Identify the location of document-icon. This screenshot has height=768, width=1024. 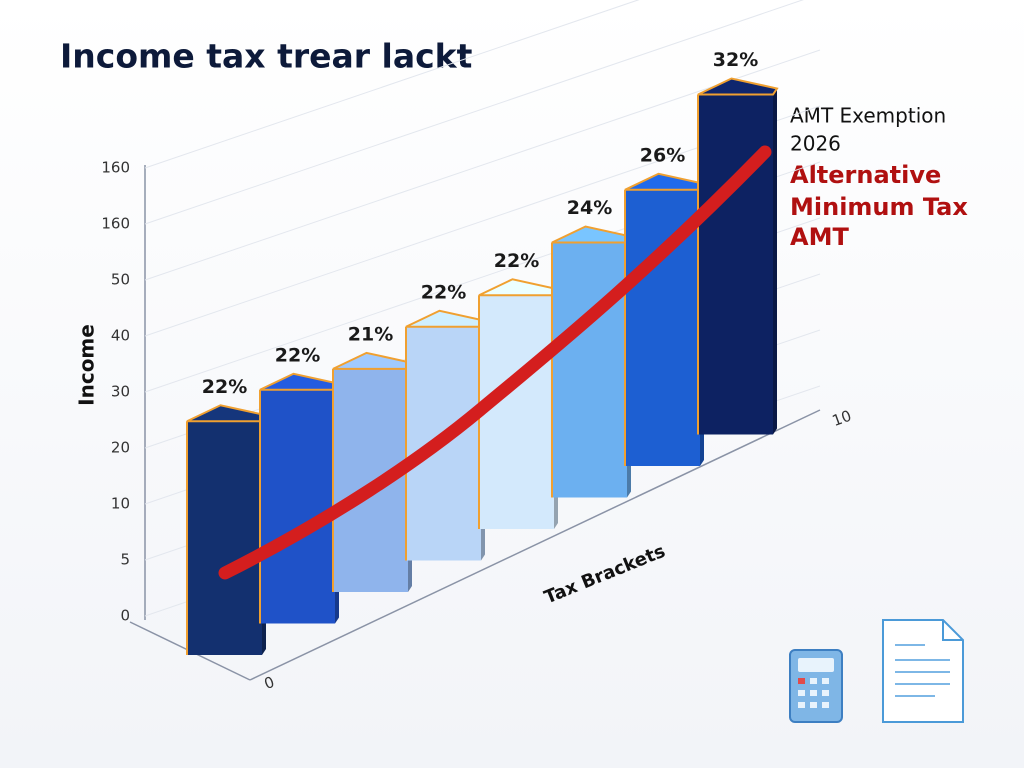
(923, 671).